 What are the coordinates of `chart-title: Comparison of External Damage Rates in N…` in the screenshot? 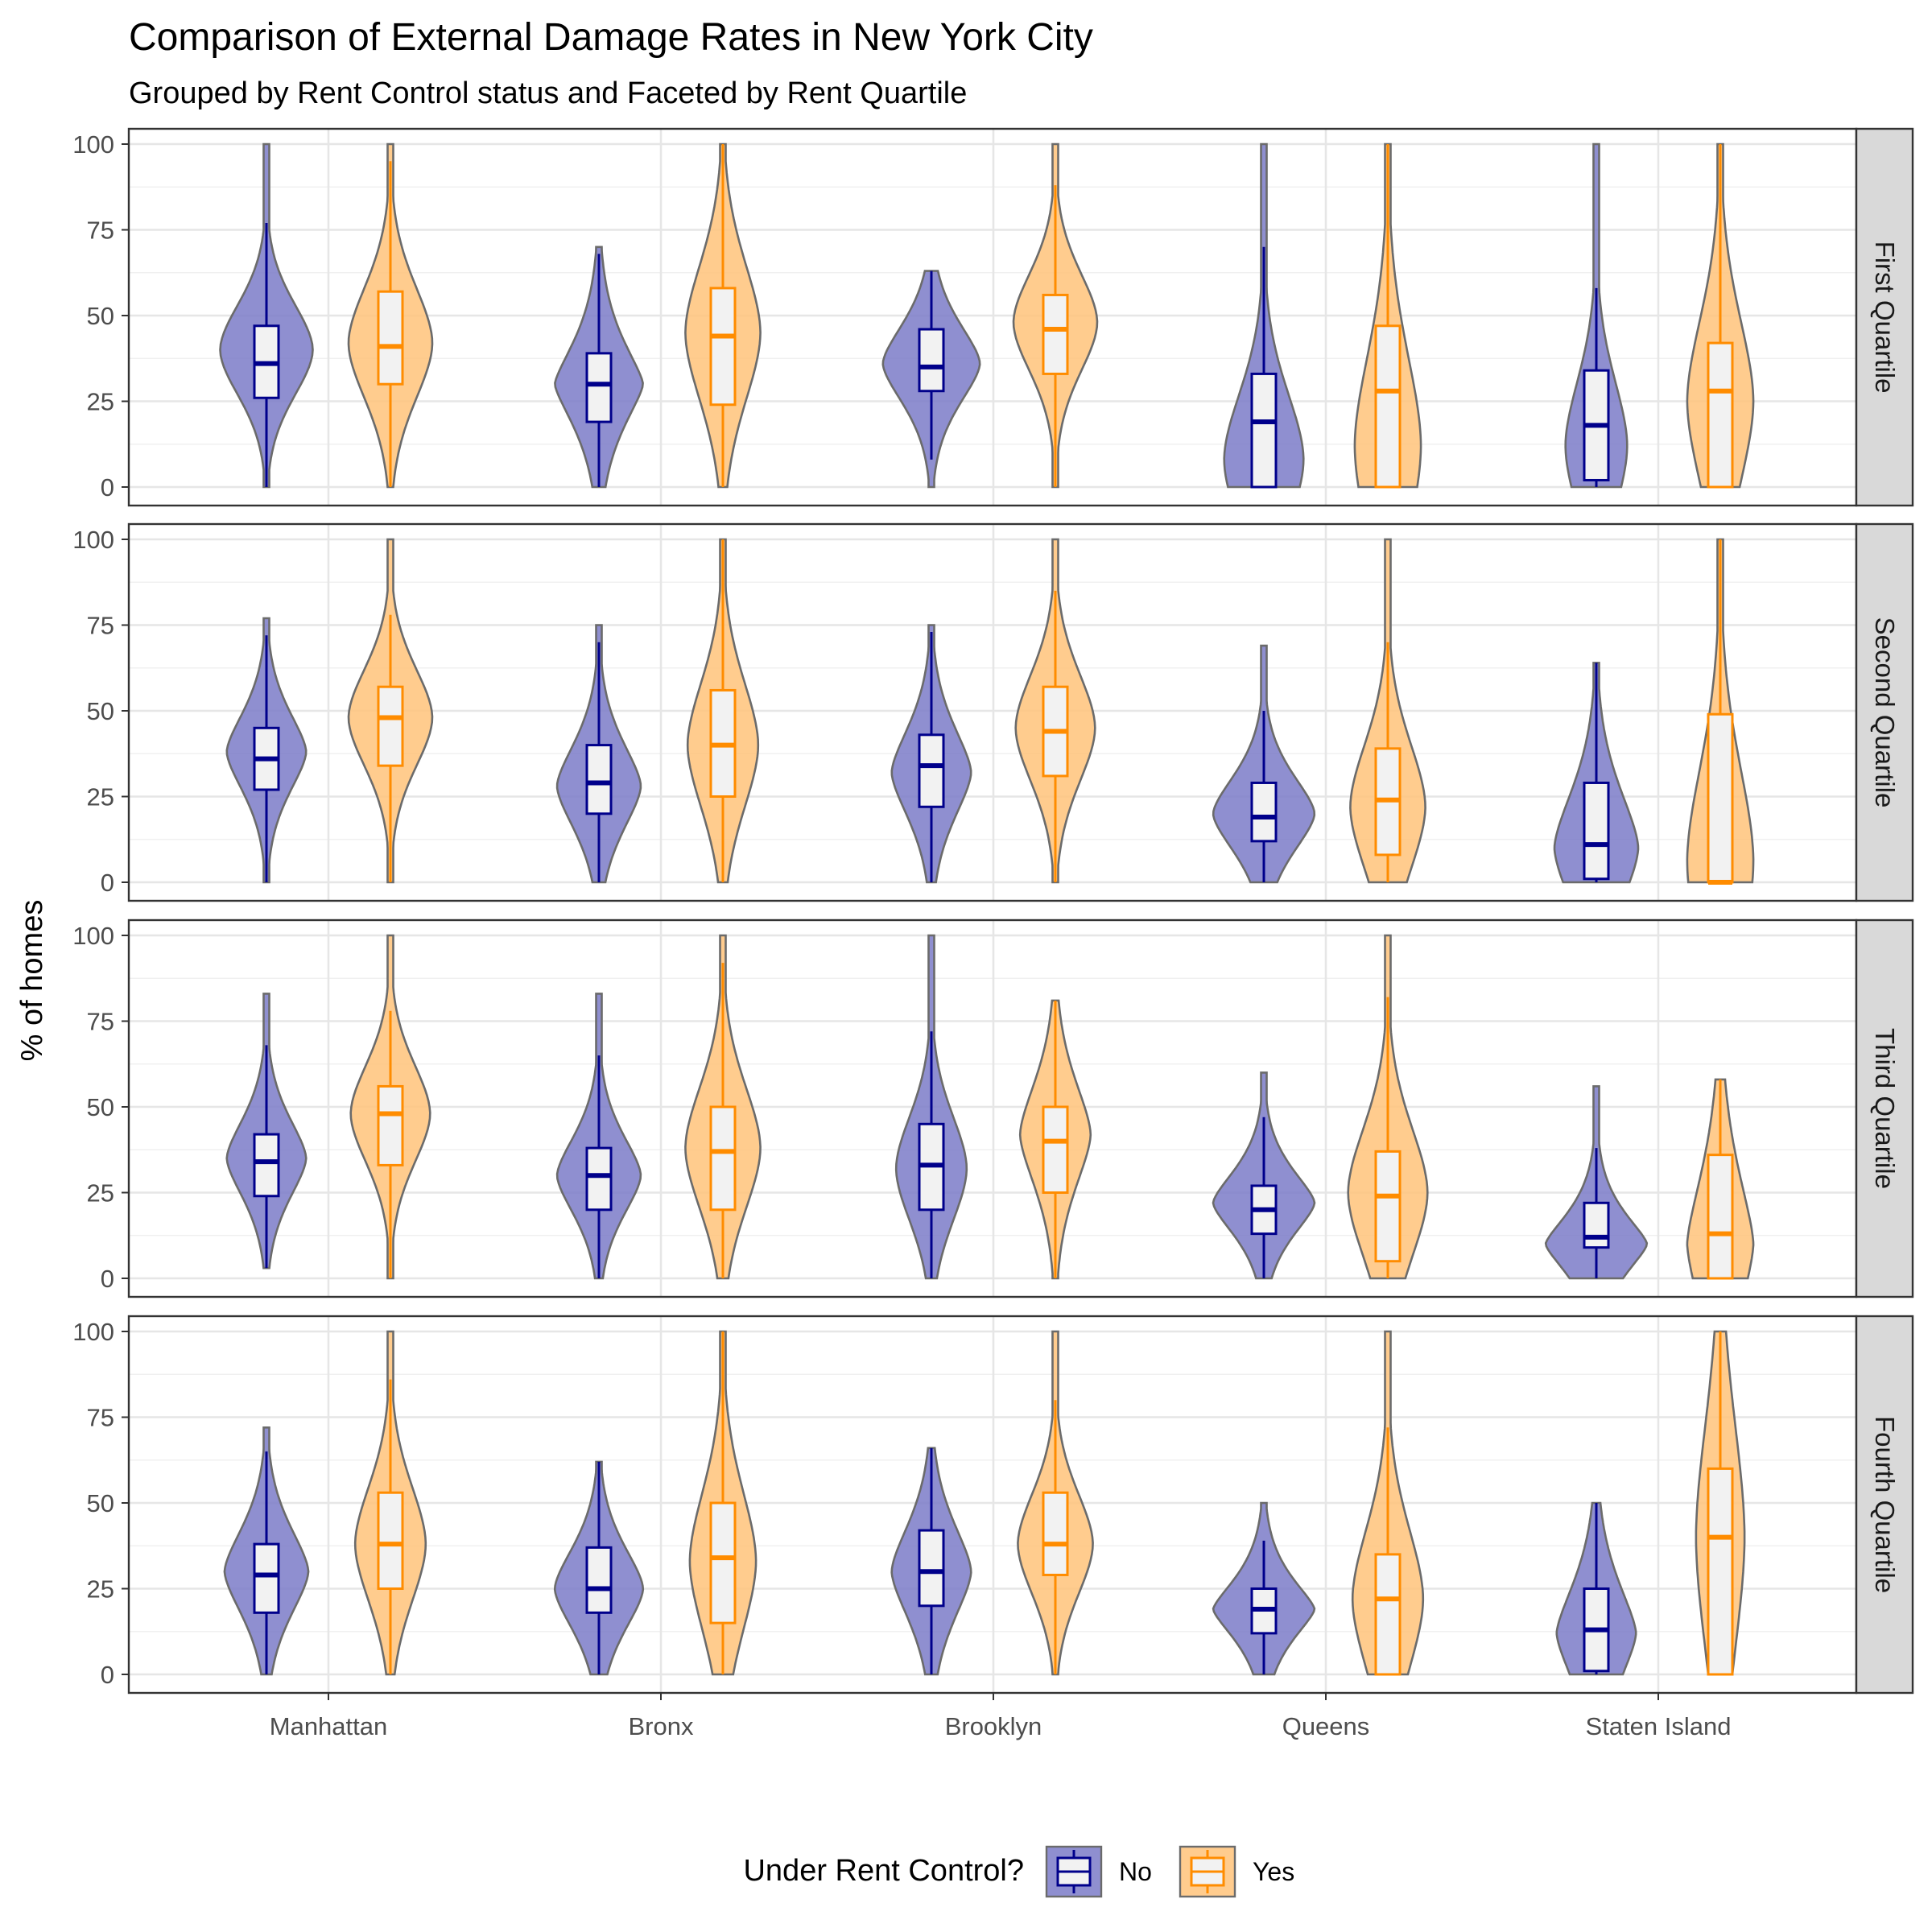 It's located at (611, 37).